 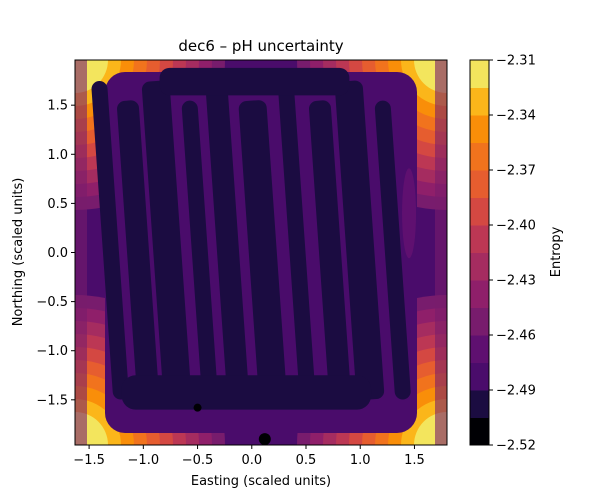 I want to click on x-tick-label: −1.0, so click(x=144, y=460).